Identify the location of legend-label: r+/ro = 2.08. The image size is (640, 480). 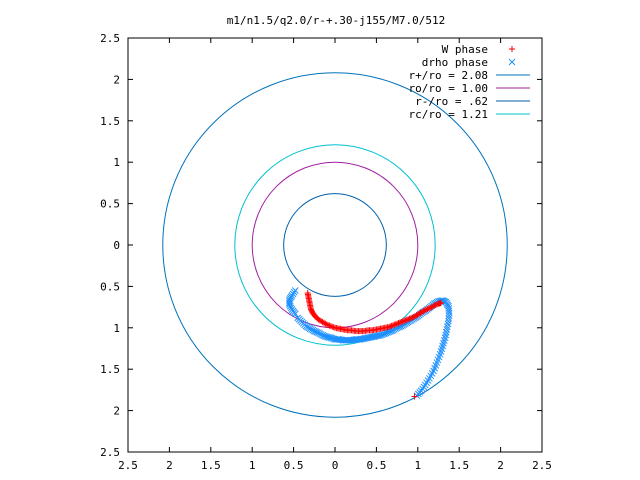
(448, 75).